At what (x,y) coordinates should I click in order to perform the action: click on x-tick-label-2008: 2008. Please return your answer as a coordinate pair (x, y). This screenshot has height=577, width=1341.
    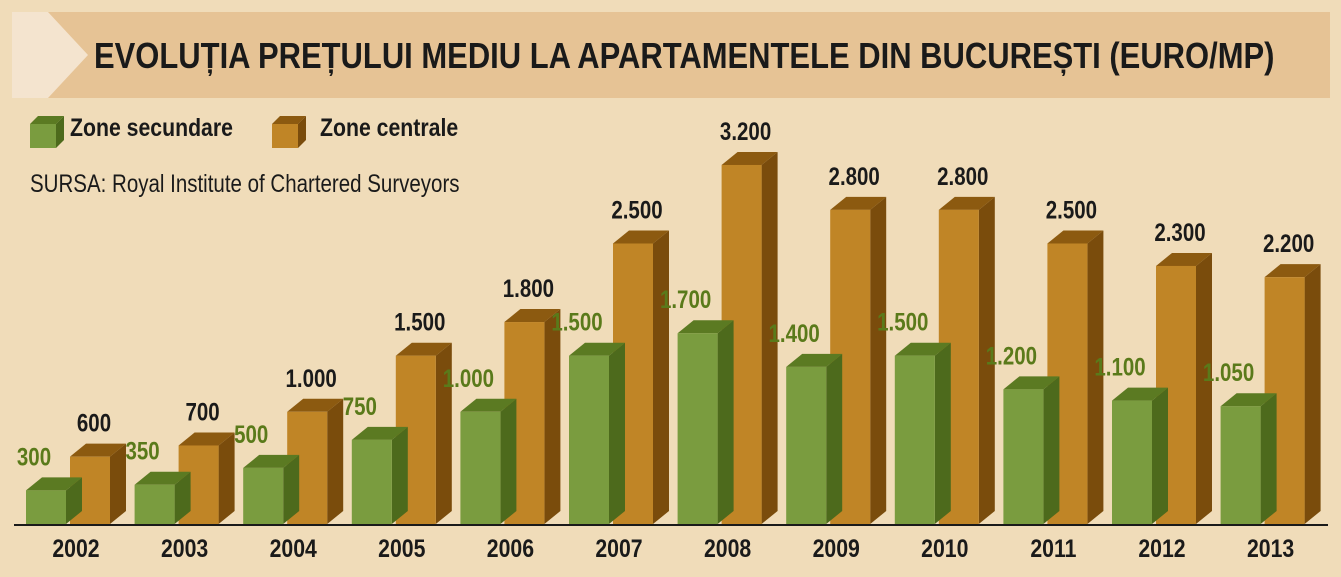
    Looking at the image, I should click on (727, 548).